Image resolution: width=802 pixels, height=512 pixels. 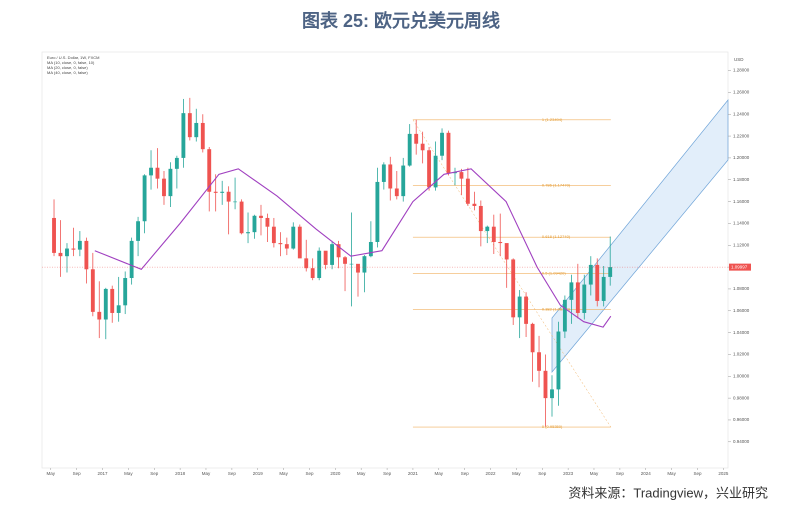 I want to click on y-tick-label: 1.12000, so click(x=741, y=244).